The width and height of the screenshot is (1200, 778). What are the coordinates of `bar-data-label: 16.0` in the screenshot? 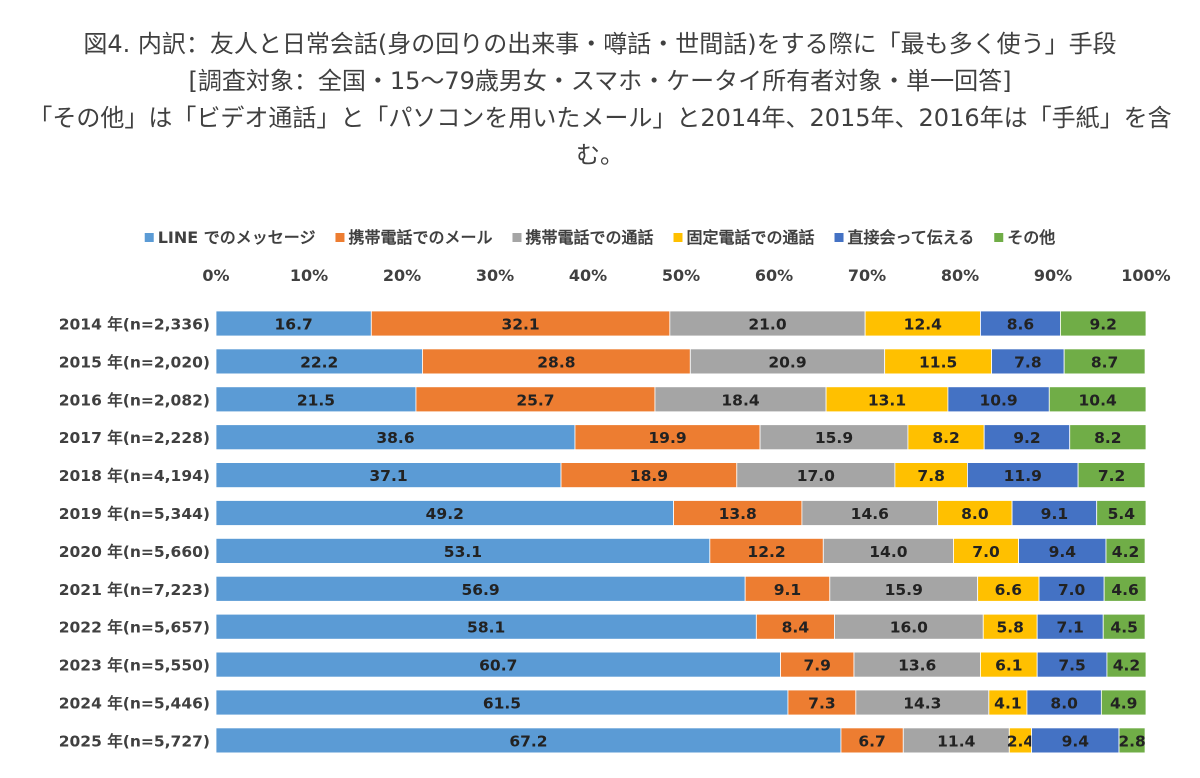 It's located at (909, 628).